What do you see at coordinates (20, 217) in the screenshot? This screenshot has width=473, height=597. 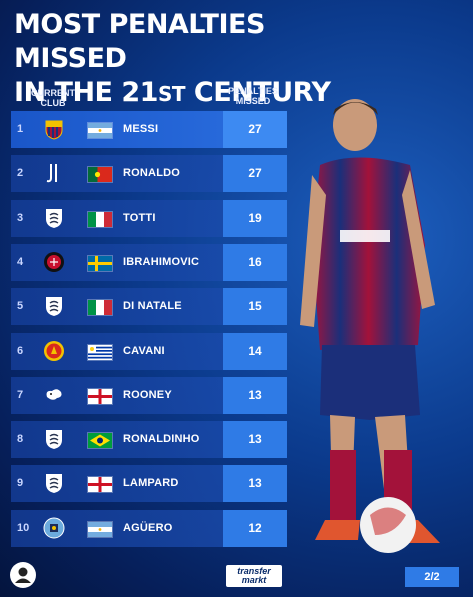 I see `rank-number: 3` at bounding box center [20, 217].